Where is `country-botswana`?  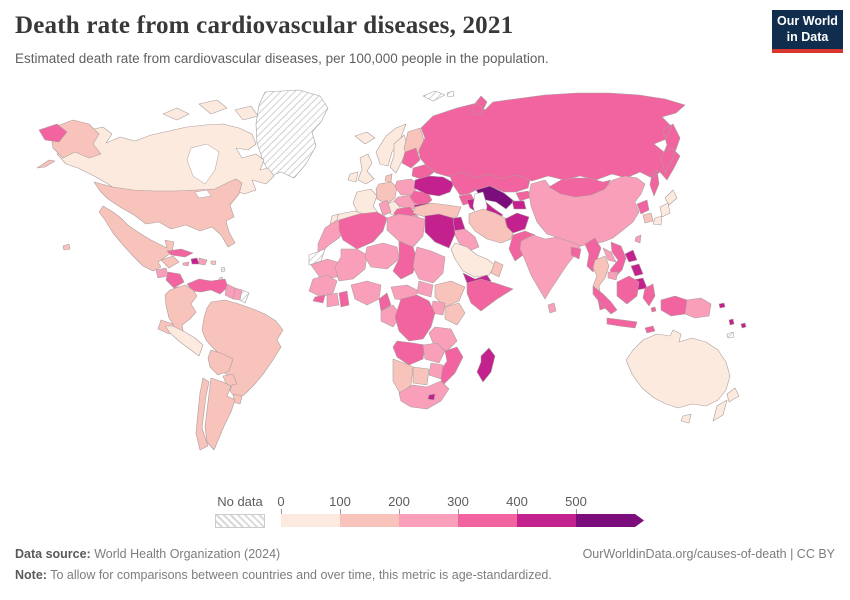 country-botswana is located at coordinates (421, 376).